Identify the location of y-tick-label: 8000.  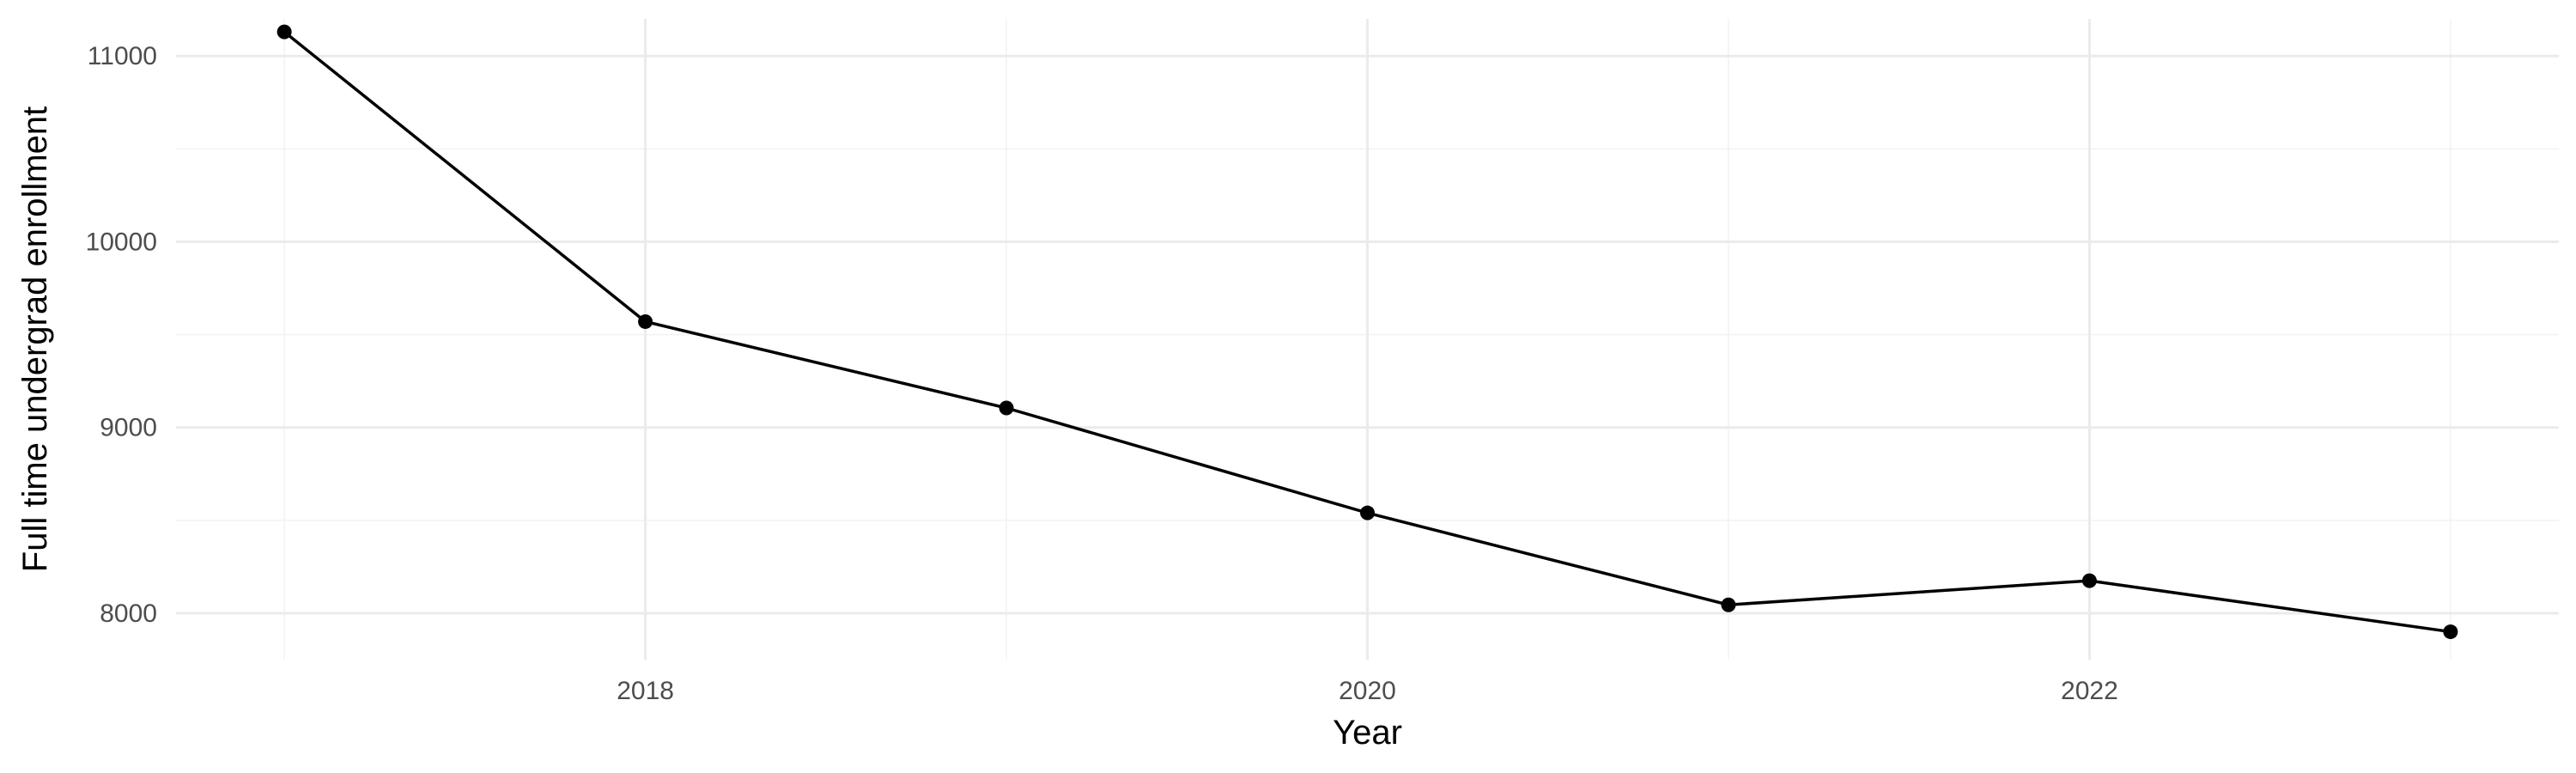
(128, 614).